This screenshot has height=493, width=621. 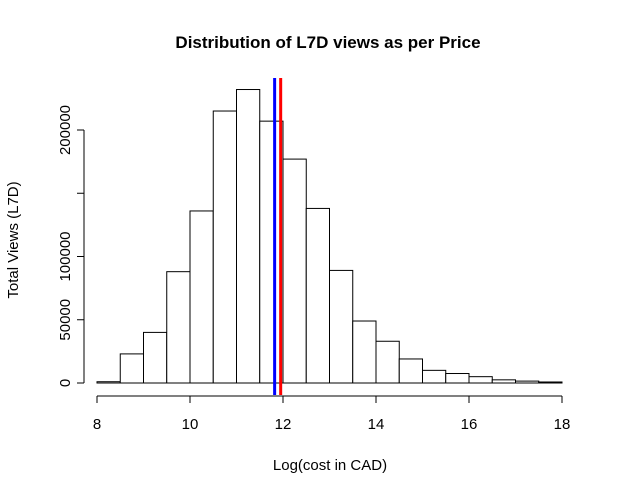 I want to click on x-axis: 8 10 12 14 16 18, so click(x=332, y=414).